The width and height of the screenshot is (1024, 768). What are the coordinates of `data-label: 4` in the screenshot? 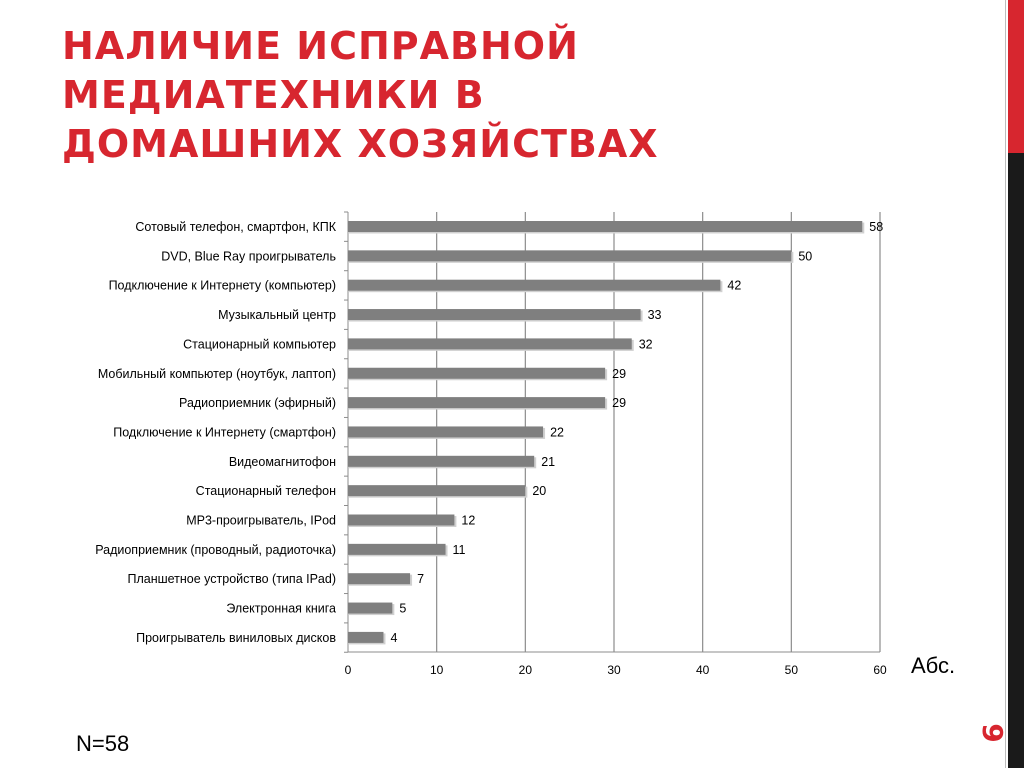 It's located at (393, 638).